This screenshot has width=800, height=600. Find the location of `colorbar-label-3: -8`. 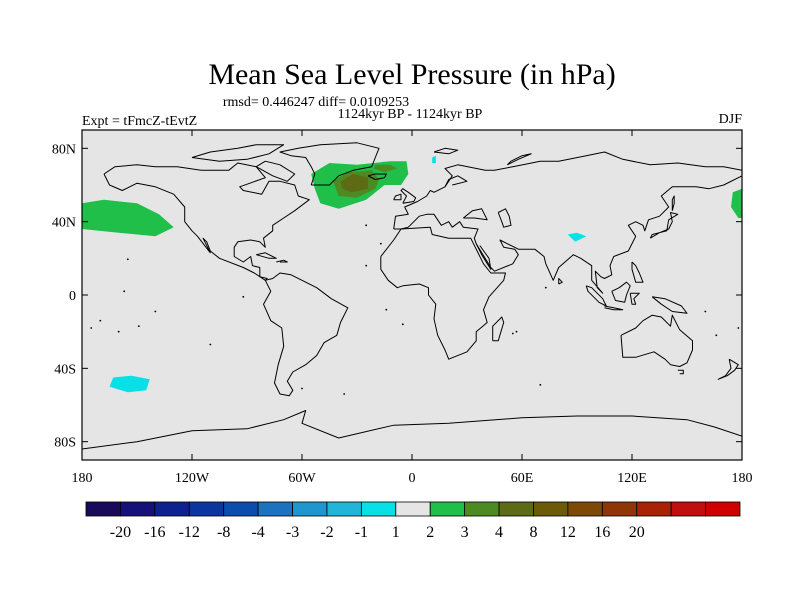

colorbar-label-3: -8 is located at coordinates (223, 532).